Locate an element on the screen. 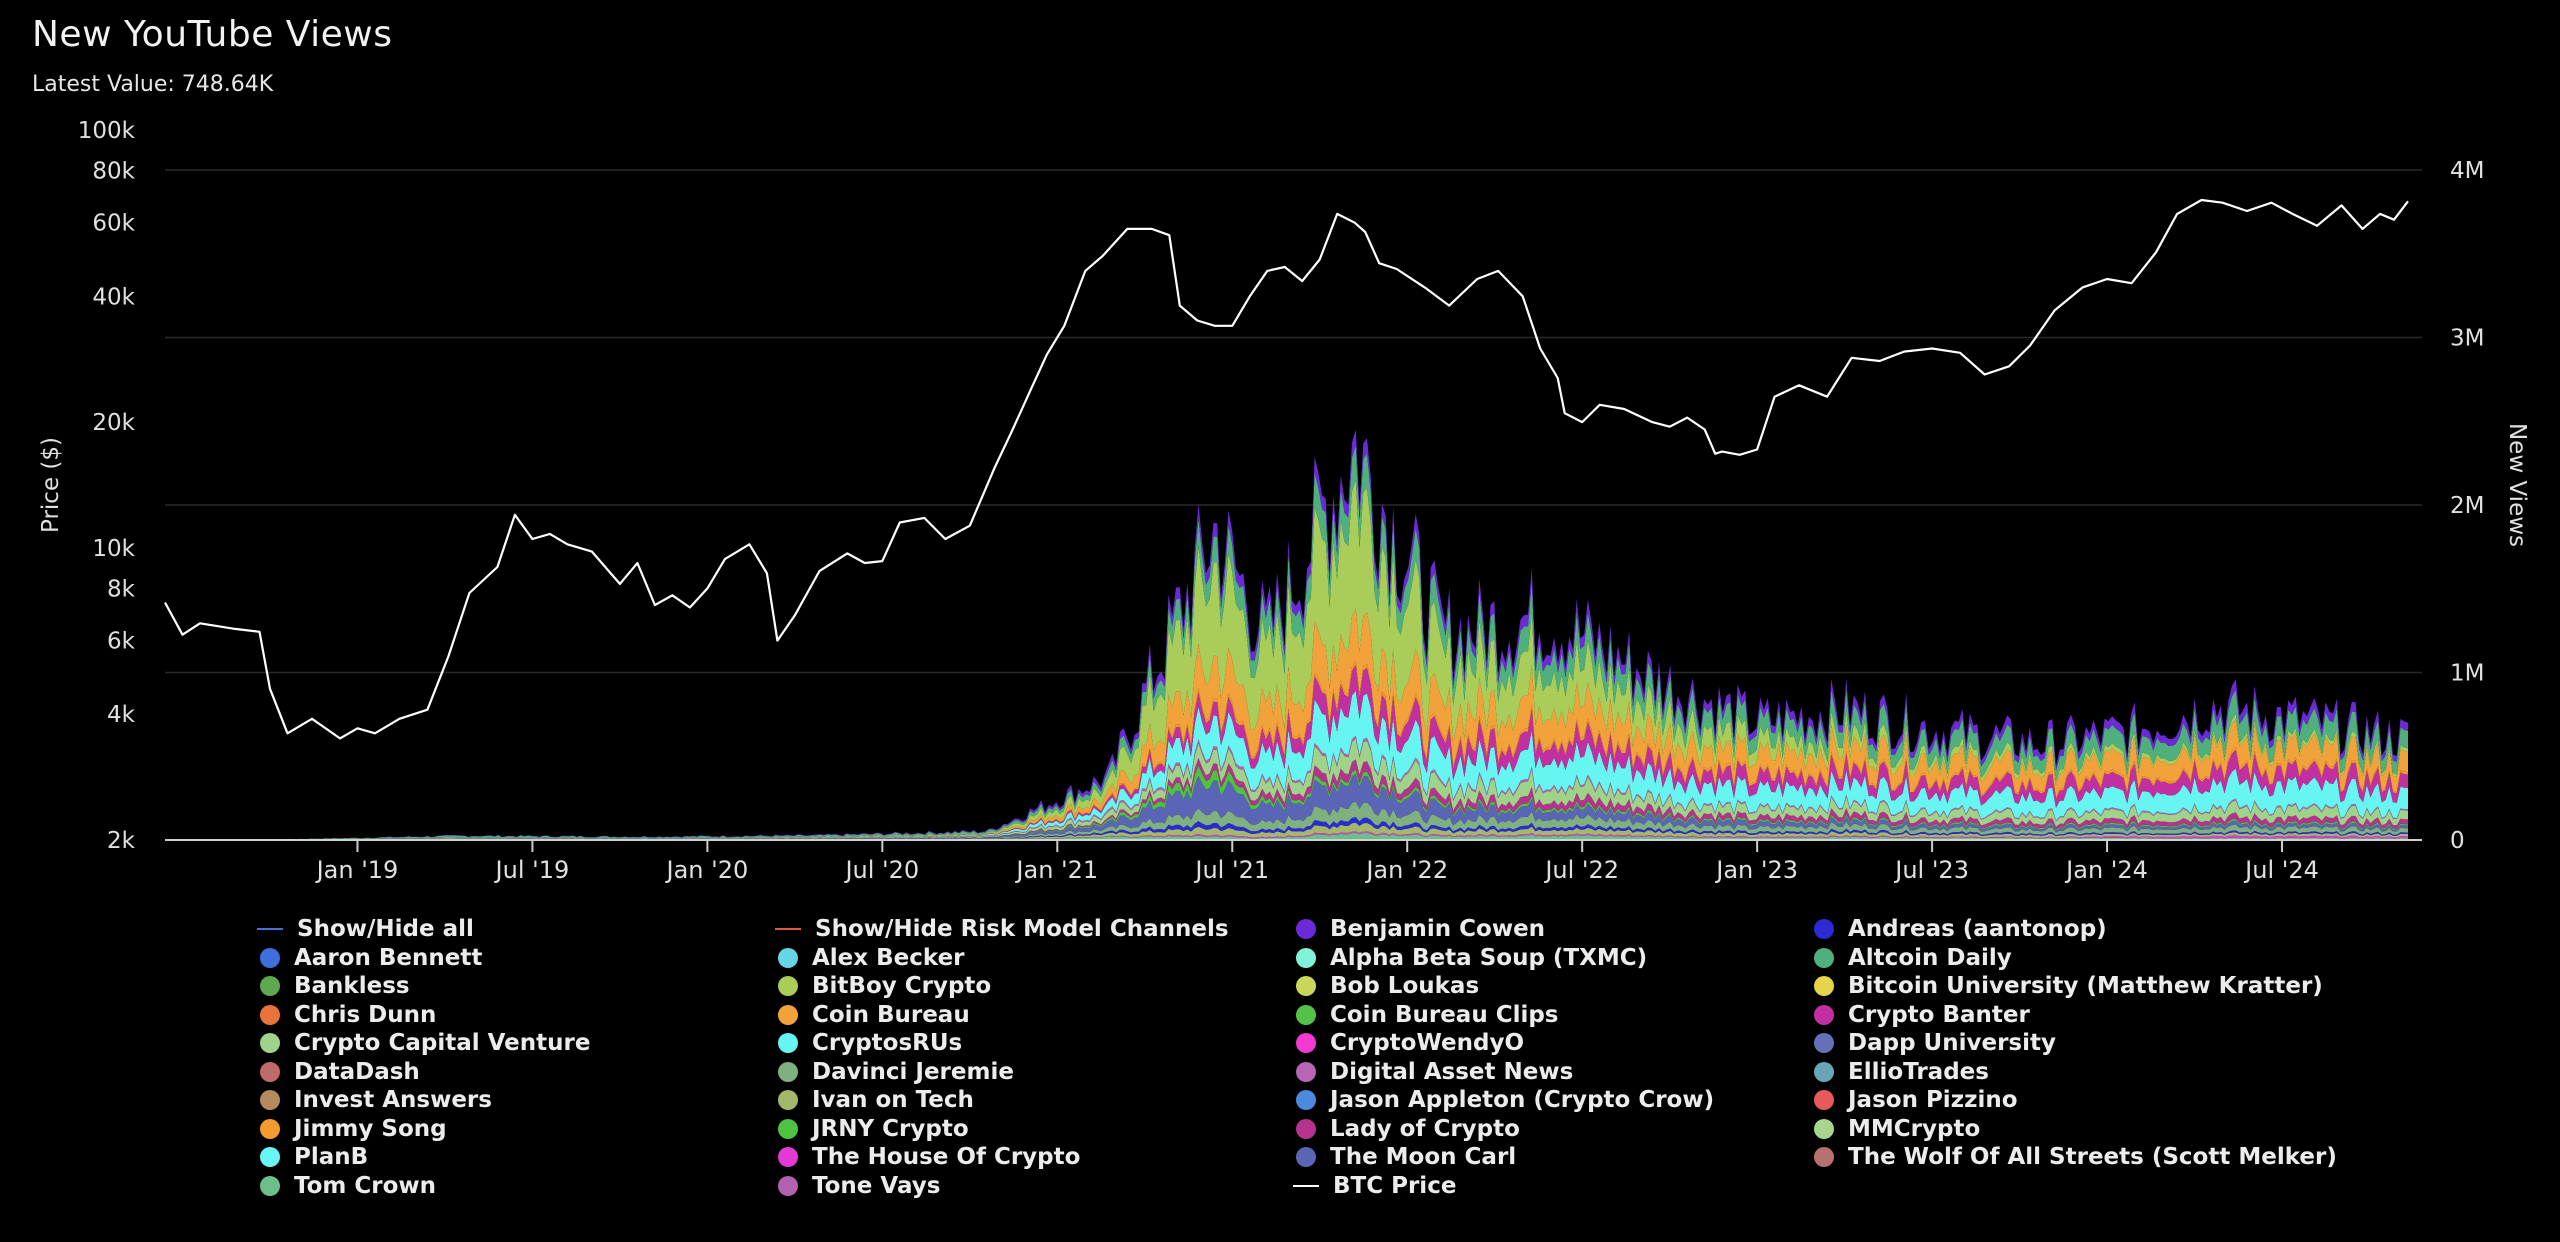 The height and width of the screenshot is (1242, 2560). x-tick-label: Jan '19 is located at coordinates (357, 870).